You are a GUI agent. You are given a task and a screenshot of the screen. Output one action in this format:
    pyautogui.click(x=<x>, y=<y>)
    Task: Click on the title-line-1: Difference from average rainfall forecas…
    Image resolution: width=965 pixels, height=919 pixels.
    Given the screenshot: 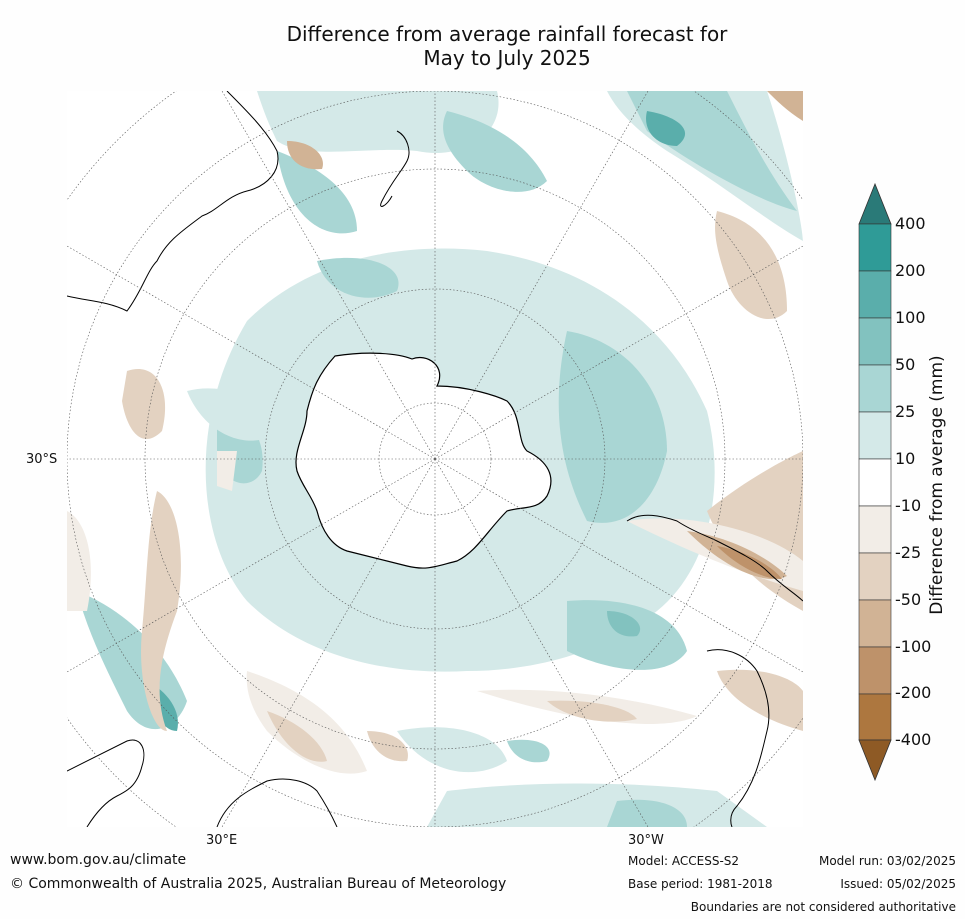 What is the action you would take?
    pyautogui.click(x=507, y=34)
    